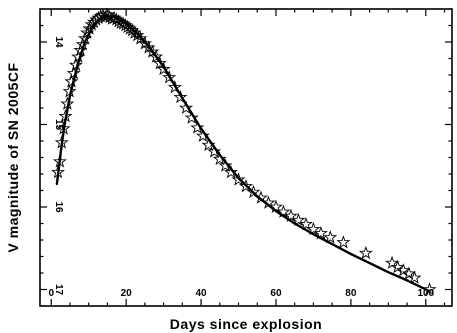 The image size is (457, 333). Describe the element at coordinates (58, 290) in the screenshot. I see `y-tick-label: 17` at that location.